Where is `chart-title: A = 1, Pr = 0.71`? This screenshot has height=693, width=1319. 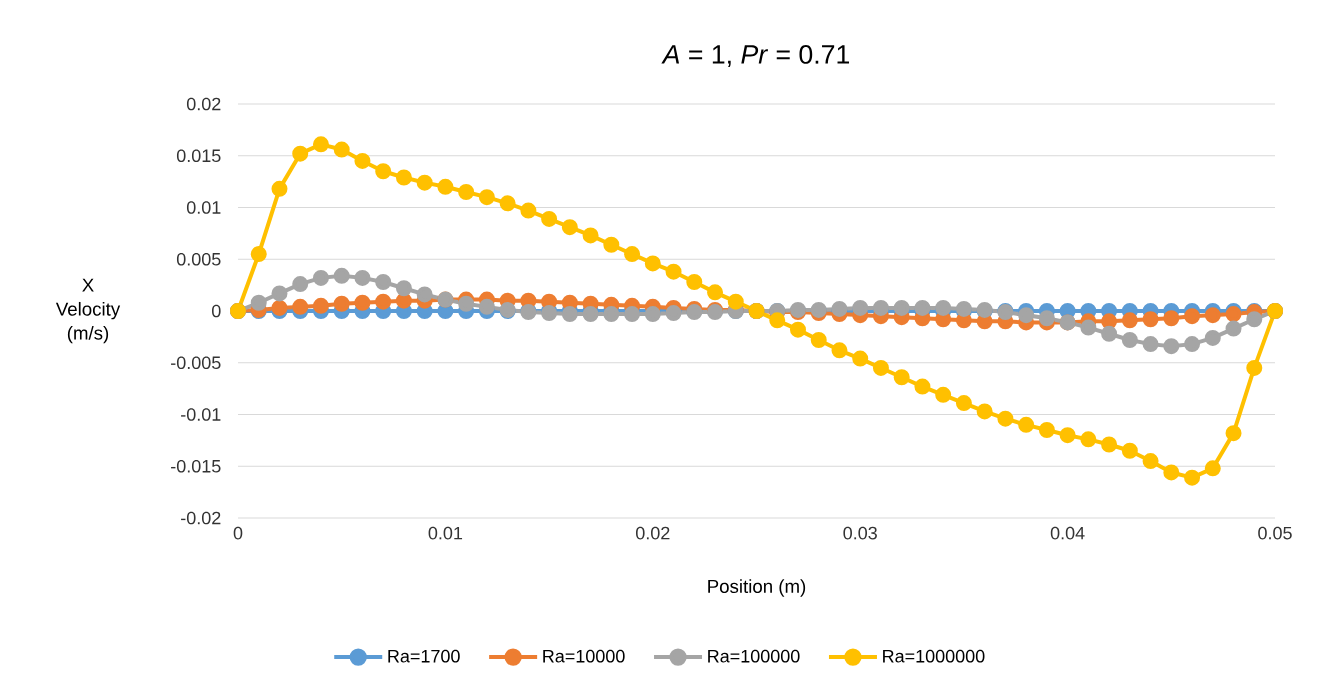 chart-title: A = 1, Pr = 0.71 is located at coordinates (755, 56).